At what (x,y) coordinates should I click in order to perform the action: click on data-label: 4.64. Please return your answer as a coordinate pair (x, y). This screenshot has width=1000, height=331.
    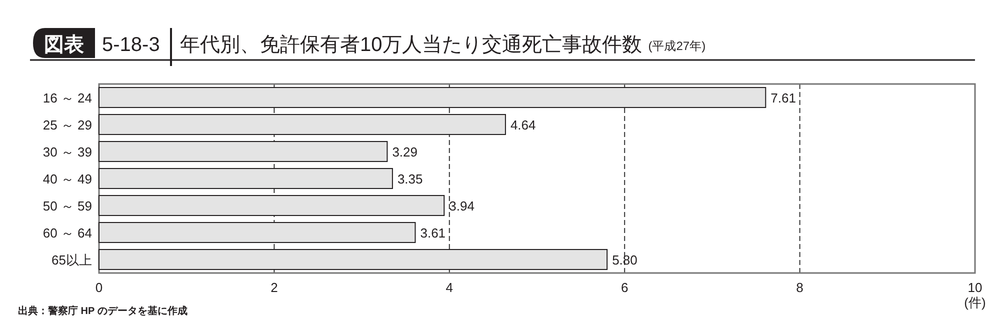
    Looking at the image, I should click on (523, 125).